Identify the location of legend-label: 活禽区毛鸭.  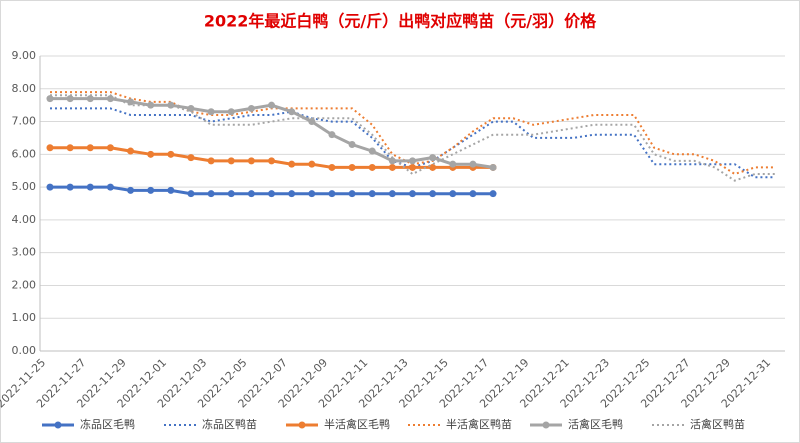
(595, 424).